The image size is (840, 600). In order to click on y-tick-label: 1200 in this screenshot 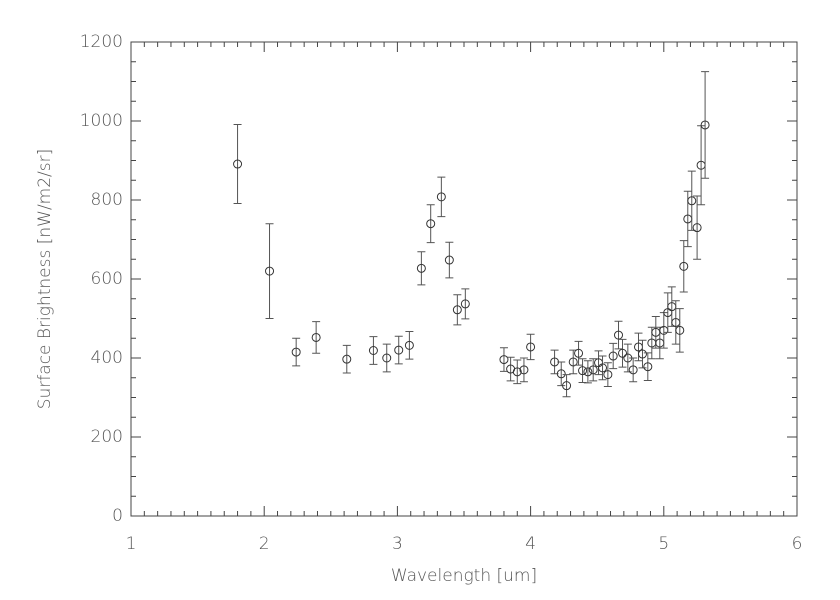, I will do `click(101, 42)`.